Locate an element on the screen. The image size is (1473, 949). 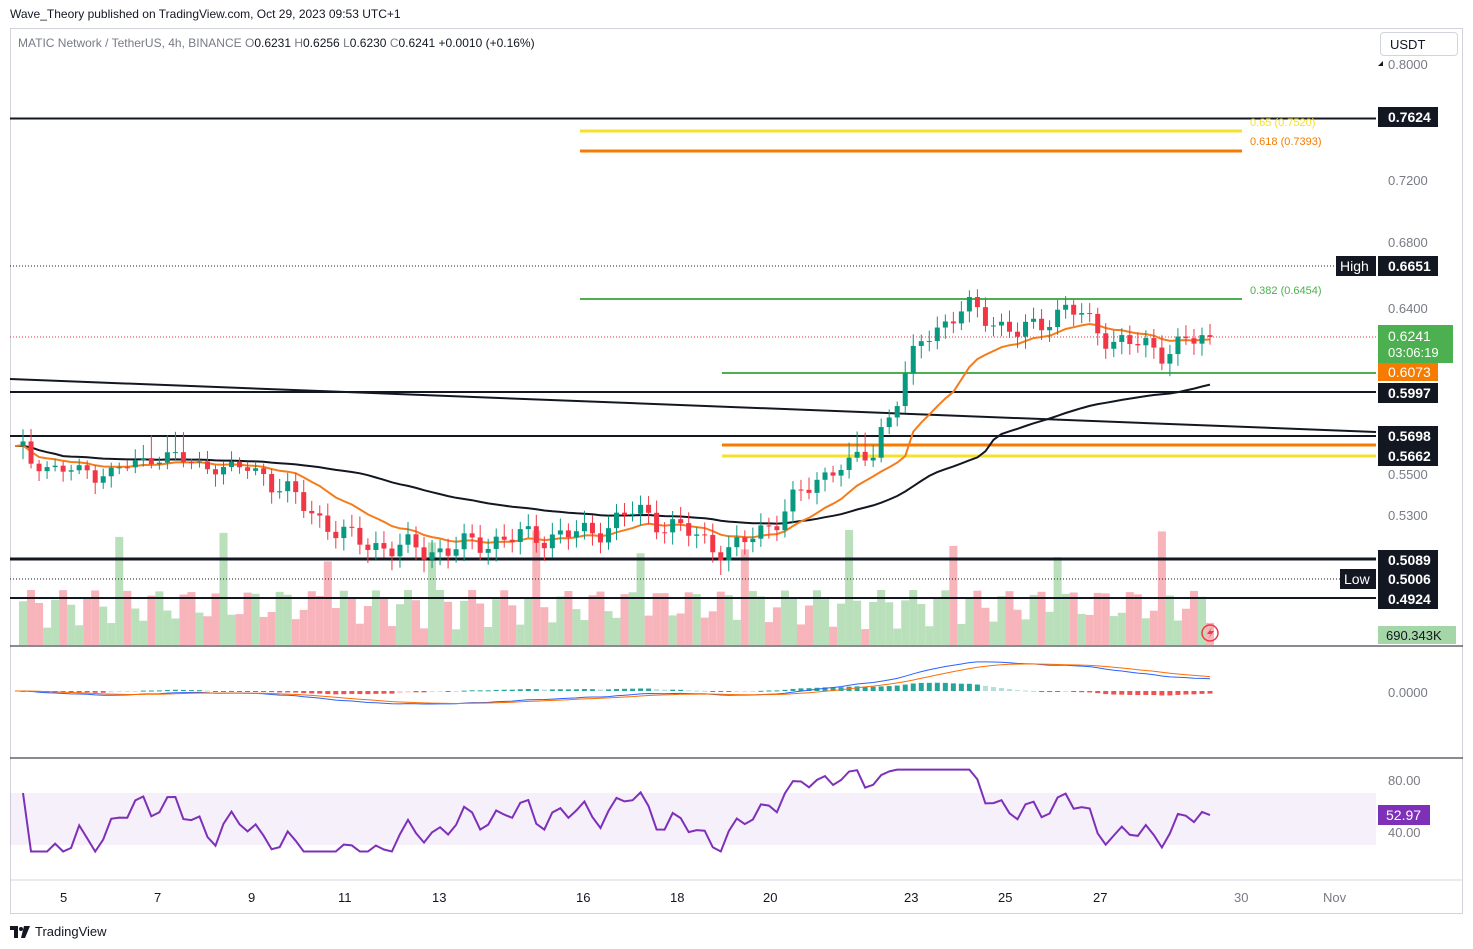
open-value: 0.6231 is located at coordinates (273, 43).